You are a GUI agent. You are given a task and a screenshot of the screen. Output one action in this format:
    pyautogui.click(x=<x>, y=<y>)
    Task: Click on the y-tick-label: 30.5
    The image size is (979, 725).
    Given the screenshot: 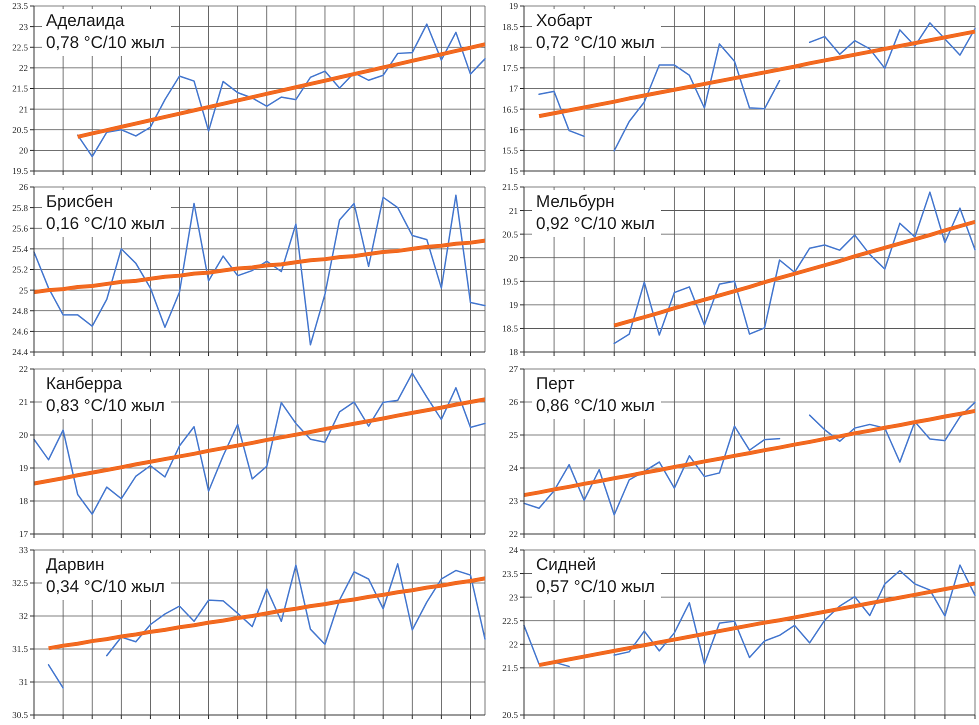 What is the action you would take?
    pyautogui.click(x=20, y=715)
    